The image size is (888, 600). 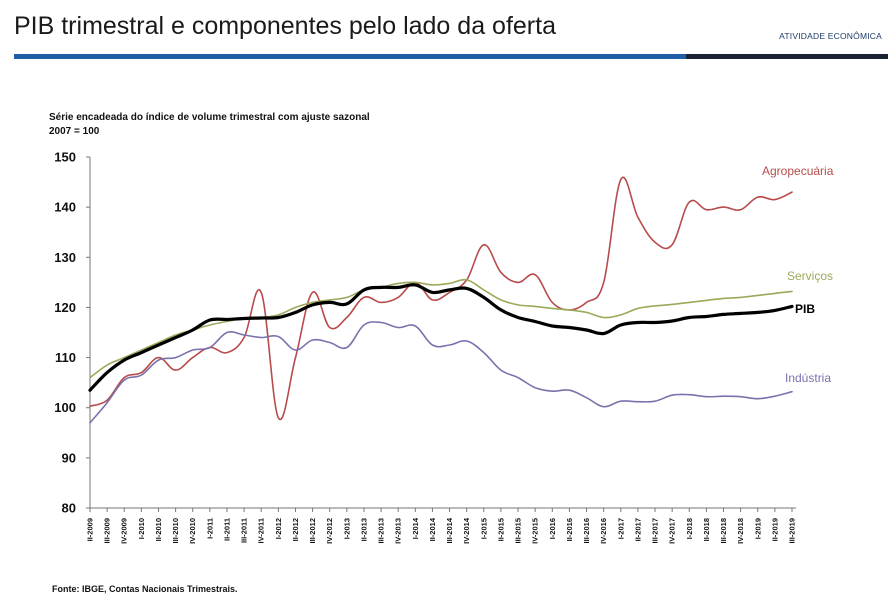 What do you see at coordinates (209, 528) in the screenshot?
I see `x-tick-label: I-2011` at bounding box center [209, 528].